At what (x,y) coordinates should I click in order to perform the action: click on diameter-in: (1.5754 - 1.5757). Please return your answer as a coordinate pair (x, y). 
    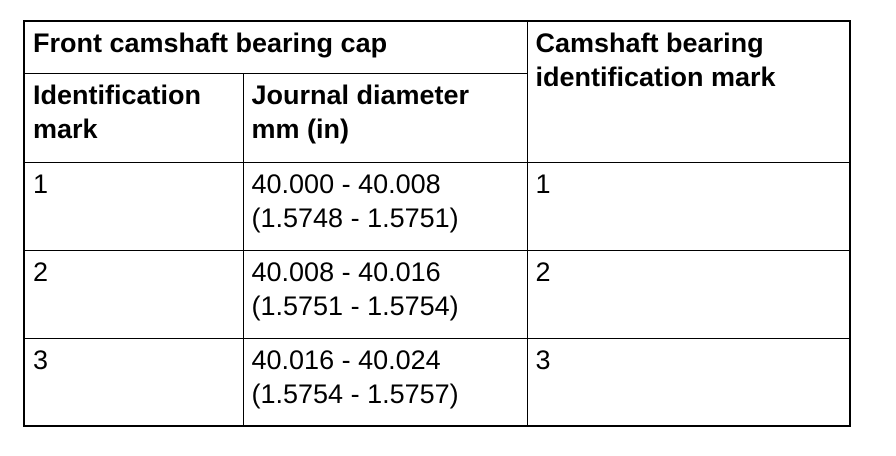
    Looking at the image, I should click on (355, 393).